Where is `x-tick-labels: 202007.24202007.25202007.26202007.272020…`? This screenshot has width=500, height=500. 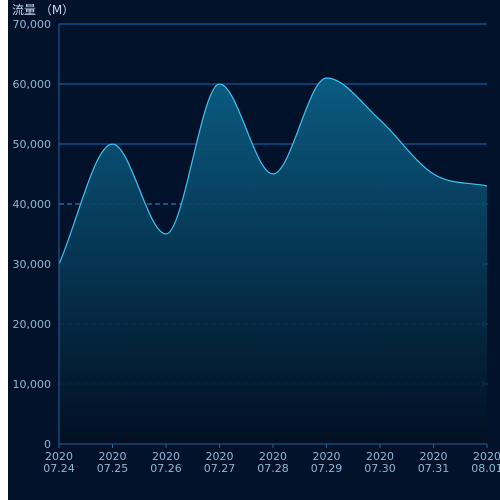
x-tick-labels: 202007.24202007.25202007.26202007.272020… is located at coordinates (271, 459).